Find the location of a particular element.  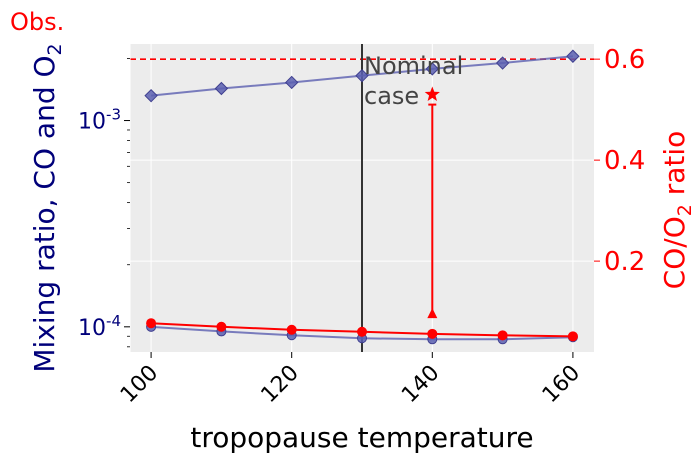

y-right-tick-label: 0.6 is located at coordinates (624, 60).